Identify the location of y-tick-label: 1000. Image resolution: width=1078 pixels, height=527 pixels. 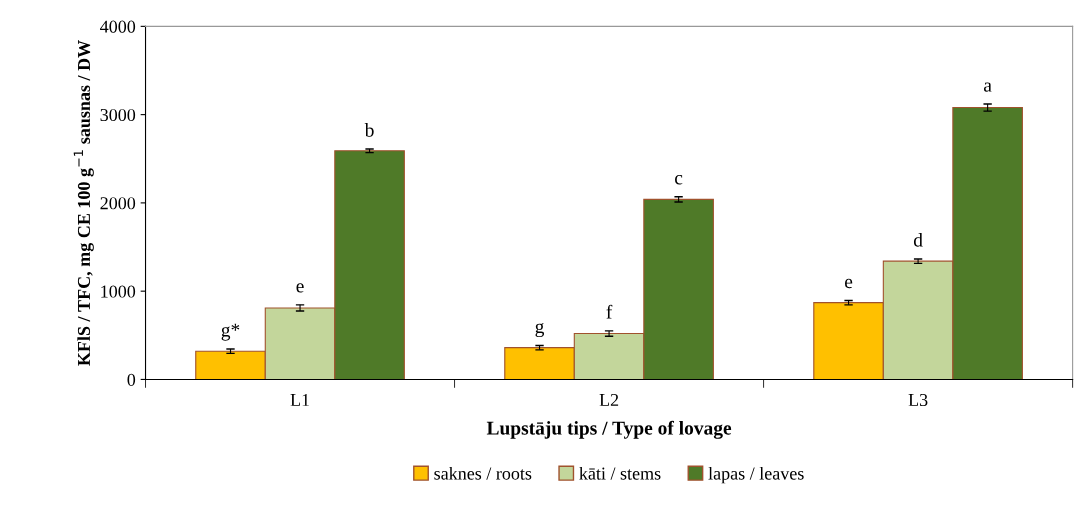
(118, 291).